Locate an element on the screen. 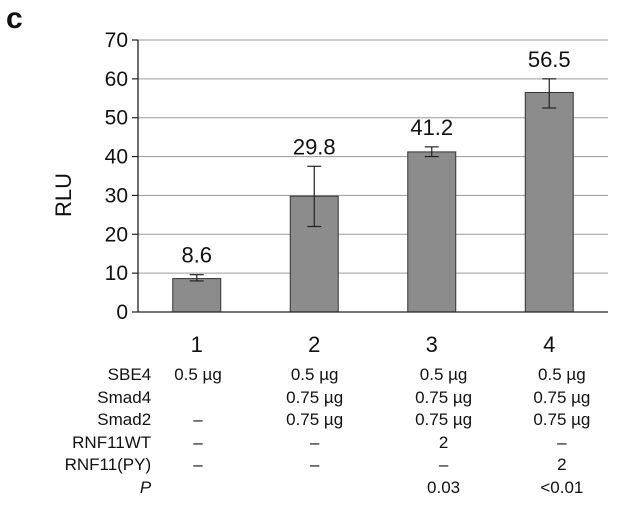  x-tick-label: 3 is located at coordinates (432, 344).